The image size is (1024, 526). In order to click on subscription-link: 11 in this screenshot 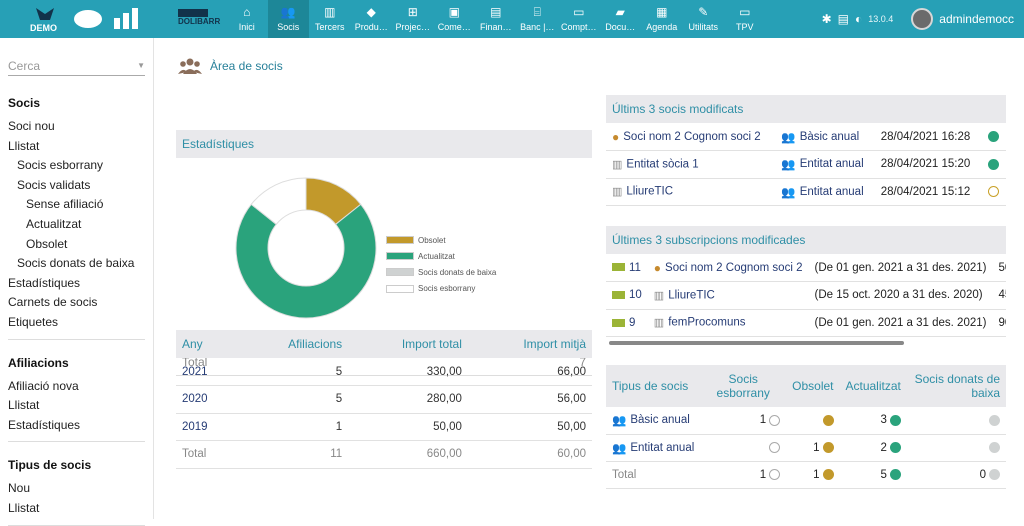, I will do `click(635, 267)`.